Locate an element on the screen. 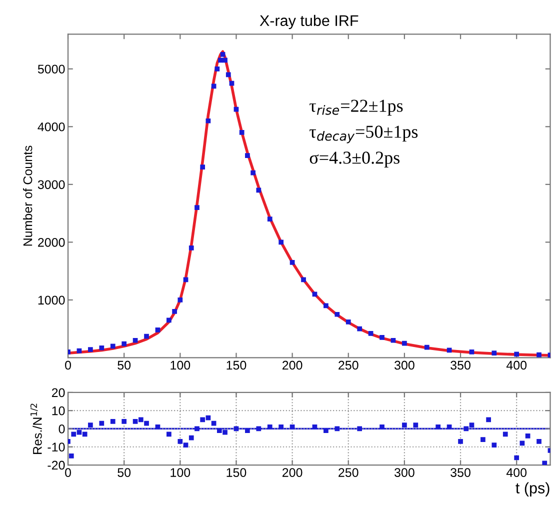  chart-title: X-ray tube IRF is located at coordinates (309, 22).